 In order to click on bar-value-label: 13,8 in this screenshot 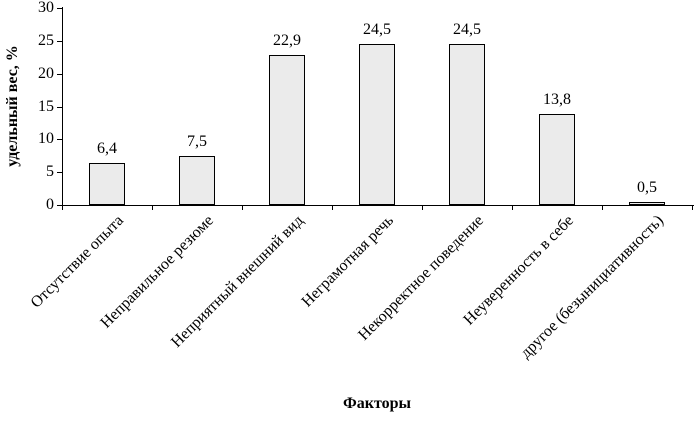, I will do `click(557, 100)`.